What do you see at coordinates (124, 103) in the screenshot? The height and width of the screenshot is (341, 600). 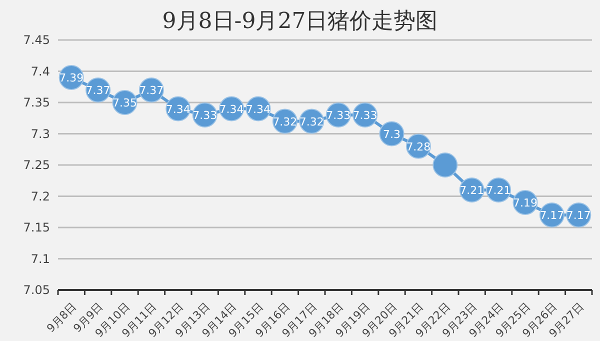 I see `data-label: 7.35` at bounding box center [124, 103].